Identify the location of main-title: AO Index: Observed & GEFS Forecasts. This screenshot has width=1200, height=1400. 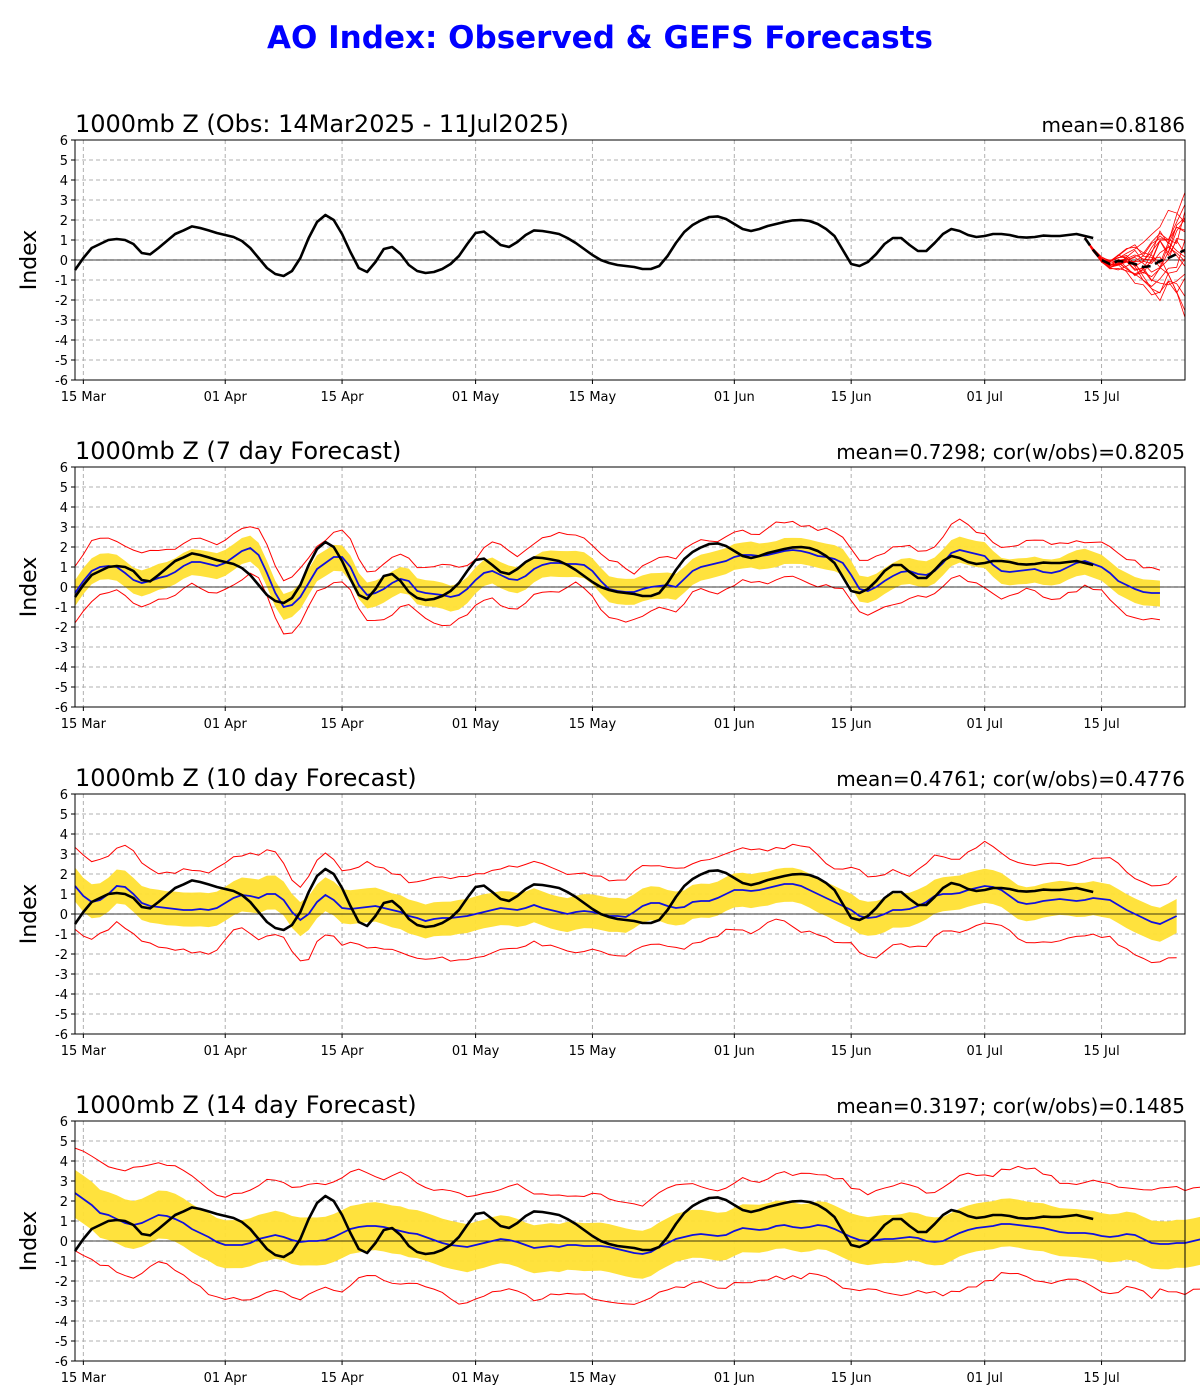
(600, 38).